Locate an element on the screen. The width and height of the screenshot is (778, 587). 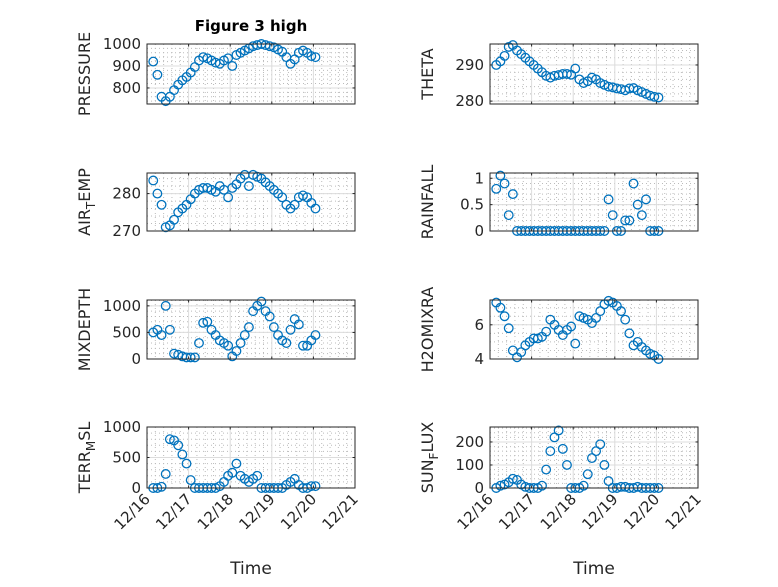
y-axis-label: MIXDEPTH is located at coordinates (84, 329).